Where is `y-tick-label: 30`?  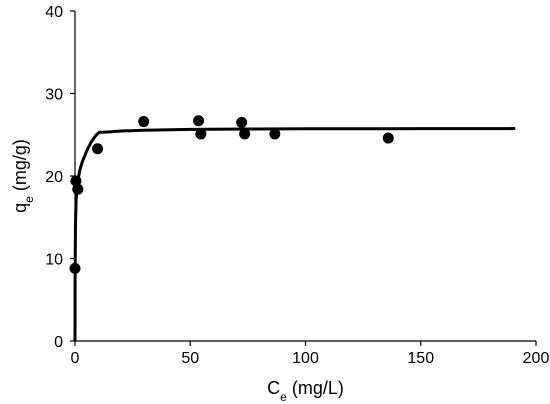
y-tick-label: 30 is located at coordinates (54, 95).